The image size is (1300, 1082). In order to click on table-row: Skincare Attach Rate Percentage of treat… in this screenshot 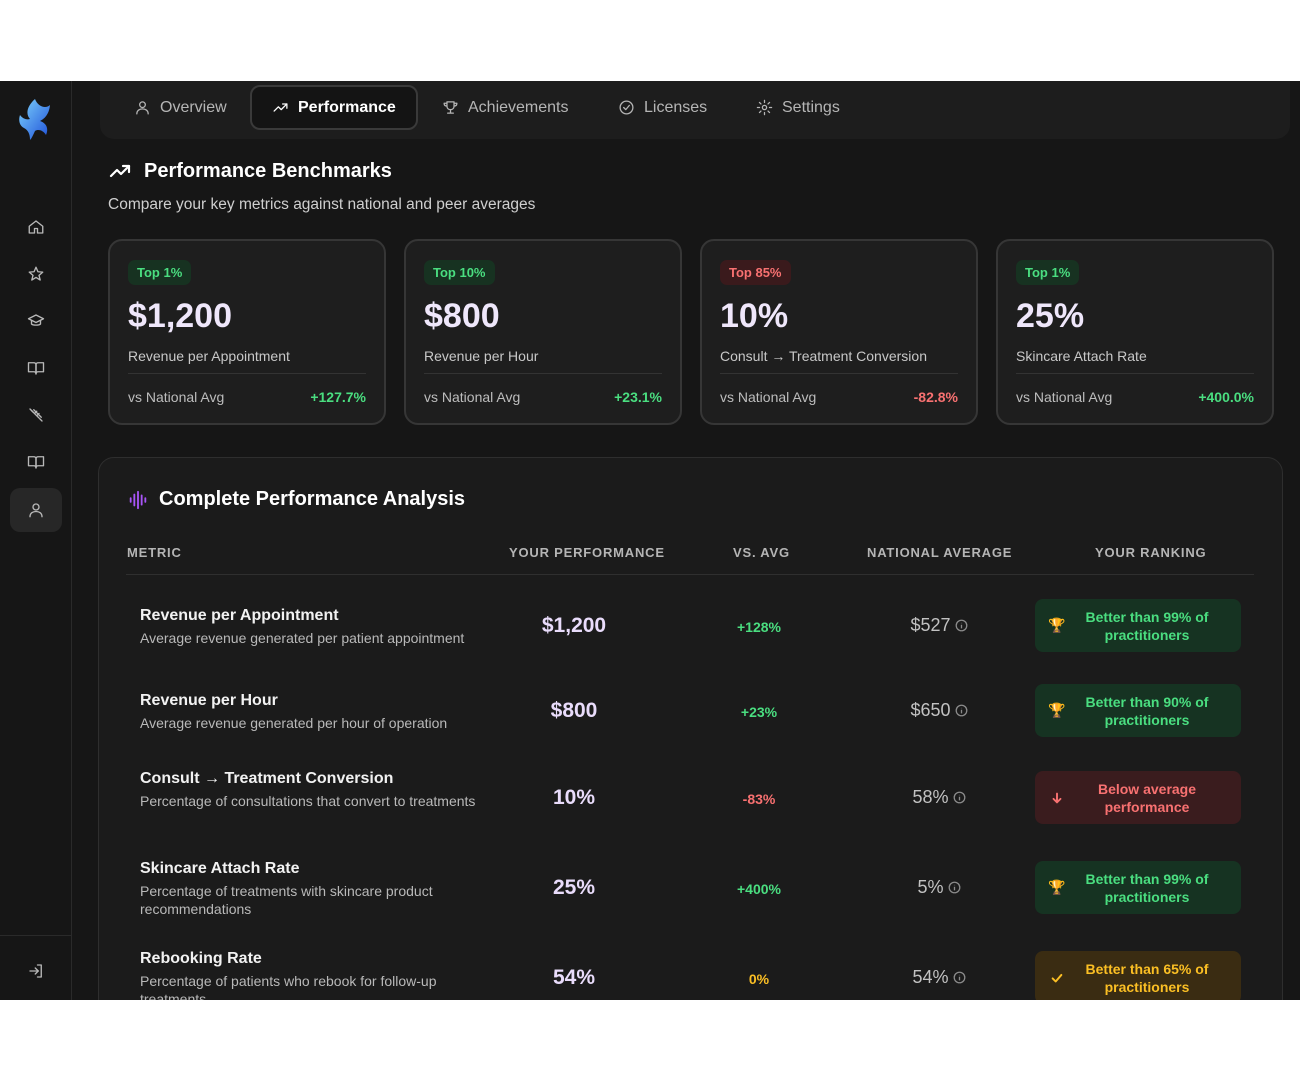, I will do `click(691, 890)`.